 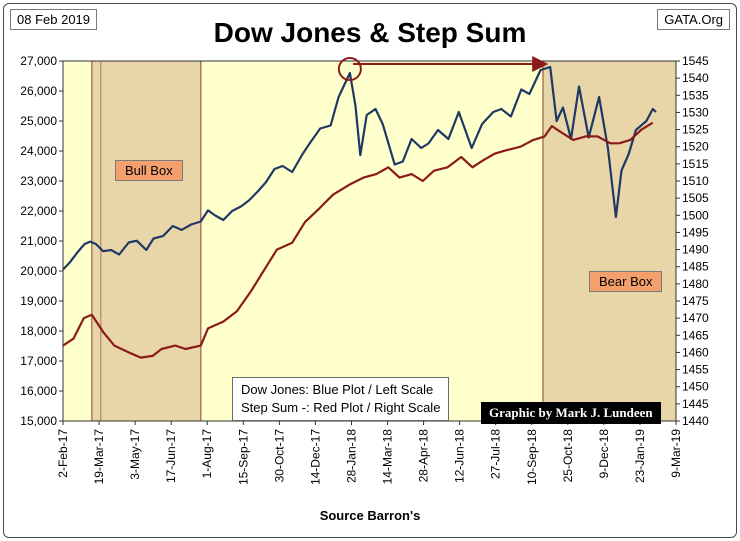 I want to click on right-tick-label: 1525, so click(x=695, y=130).